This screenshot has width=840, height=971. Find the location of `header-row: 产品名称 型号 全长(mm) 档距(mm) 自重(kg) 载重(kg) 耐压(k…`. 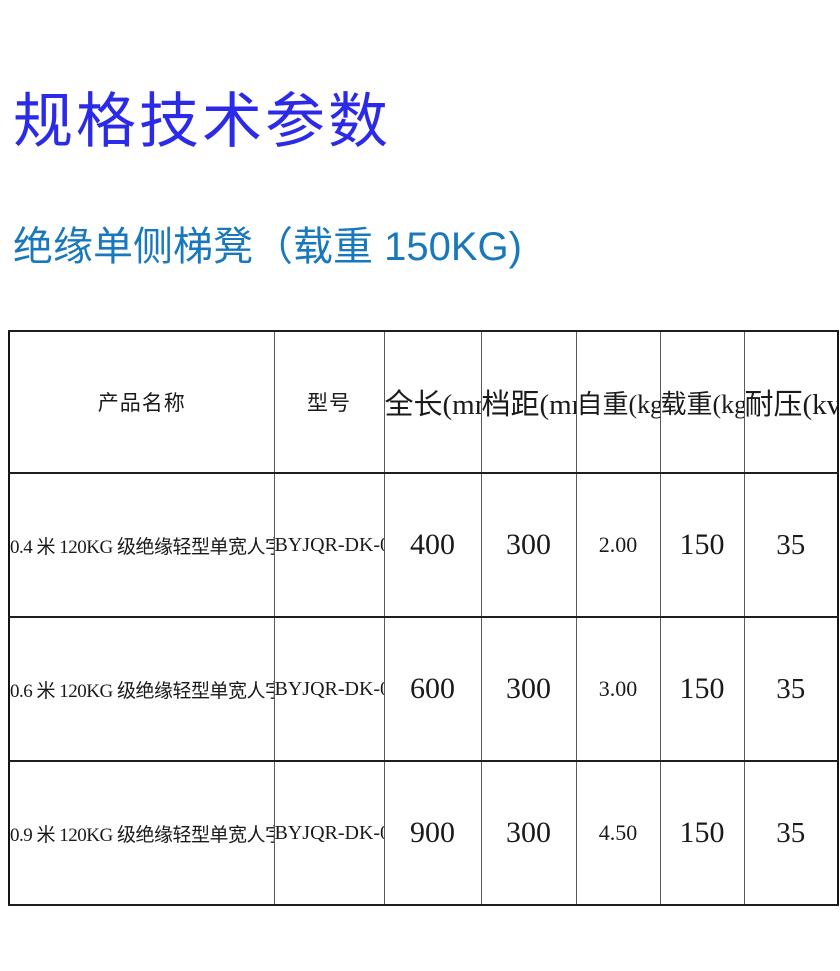

header-row: 产品名称 型号 全长(mm) 档距(mm) 自重(kg) 载重(kg) 耐压(k… is located at coordinates (423, 402).